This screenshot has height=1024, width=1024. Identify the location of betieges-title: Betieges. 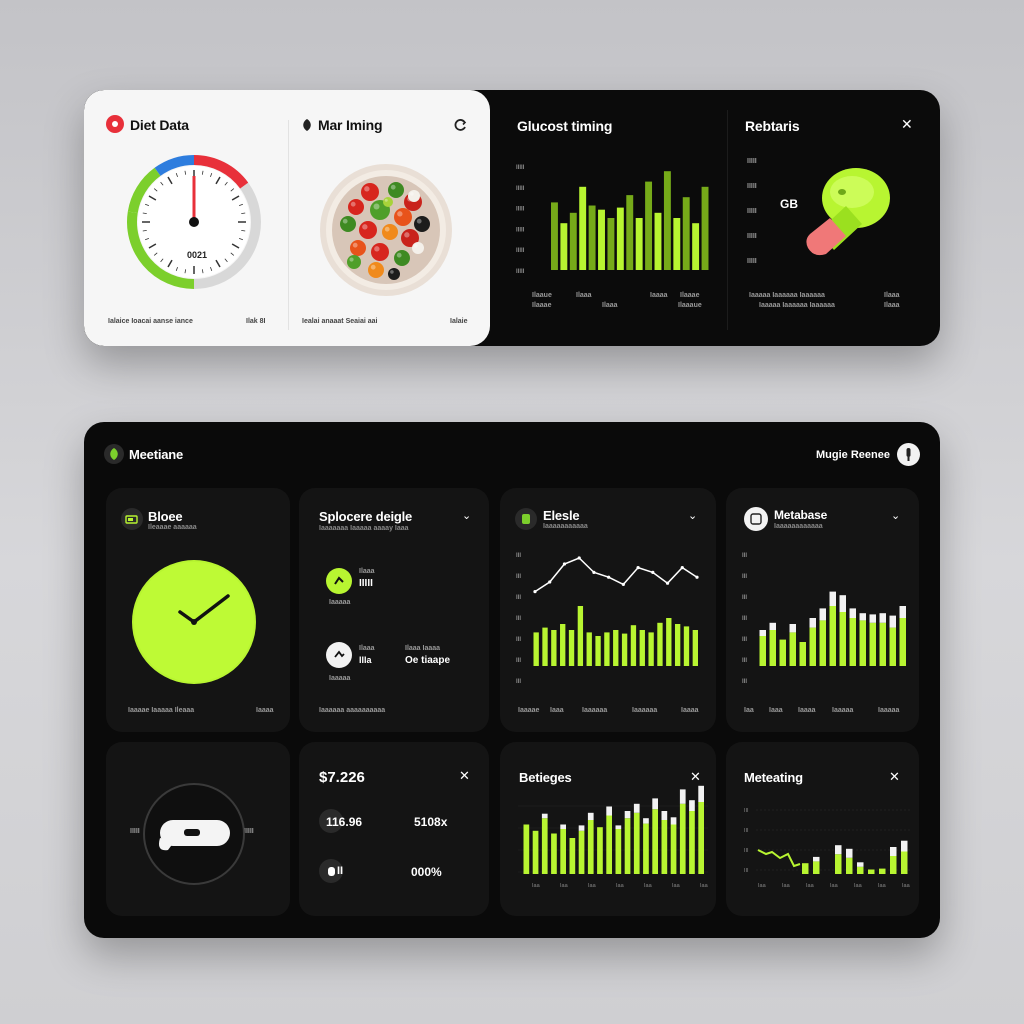
(545, 777).